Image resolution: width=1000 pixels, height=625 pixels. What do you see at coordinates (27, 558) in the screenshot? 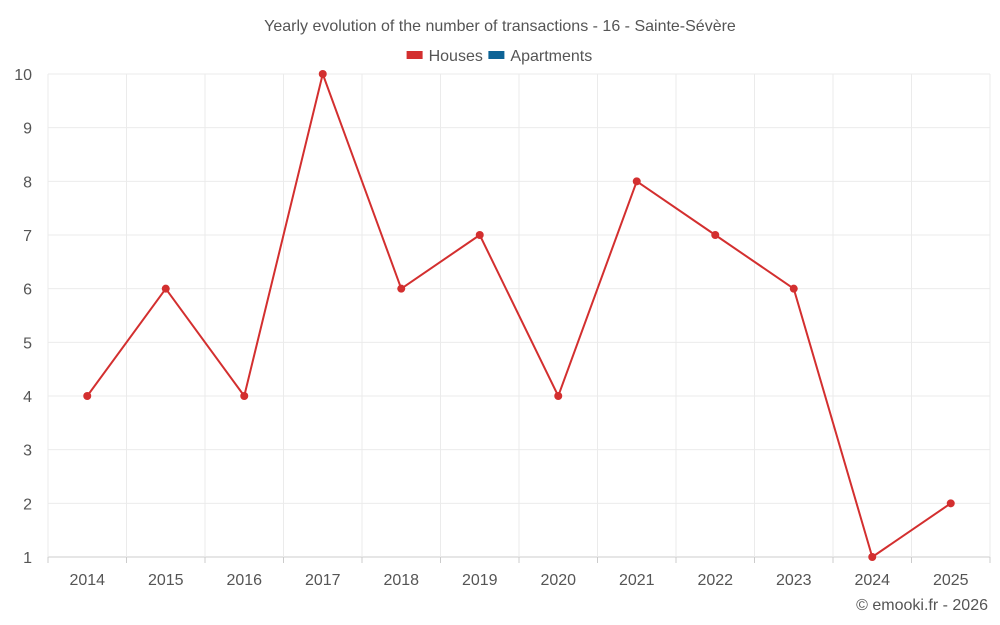
I see `y-tick-label: 1` at bounding box center [27, 558].